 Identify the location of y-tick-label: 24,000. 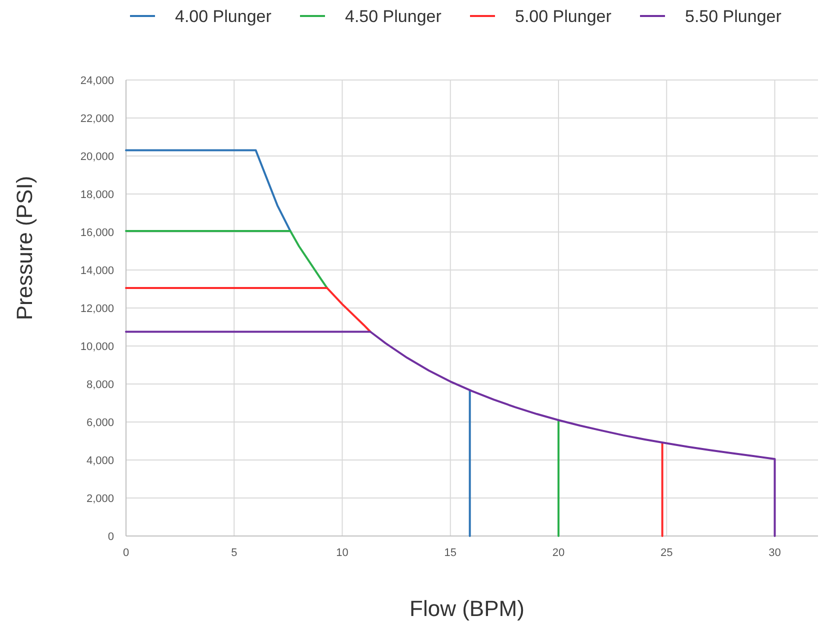
(97, 80).